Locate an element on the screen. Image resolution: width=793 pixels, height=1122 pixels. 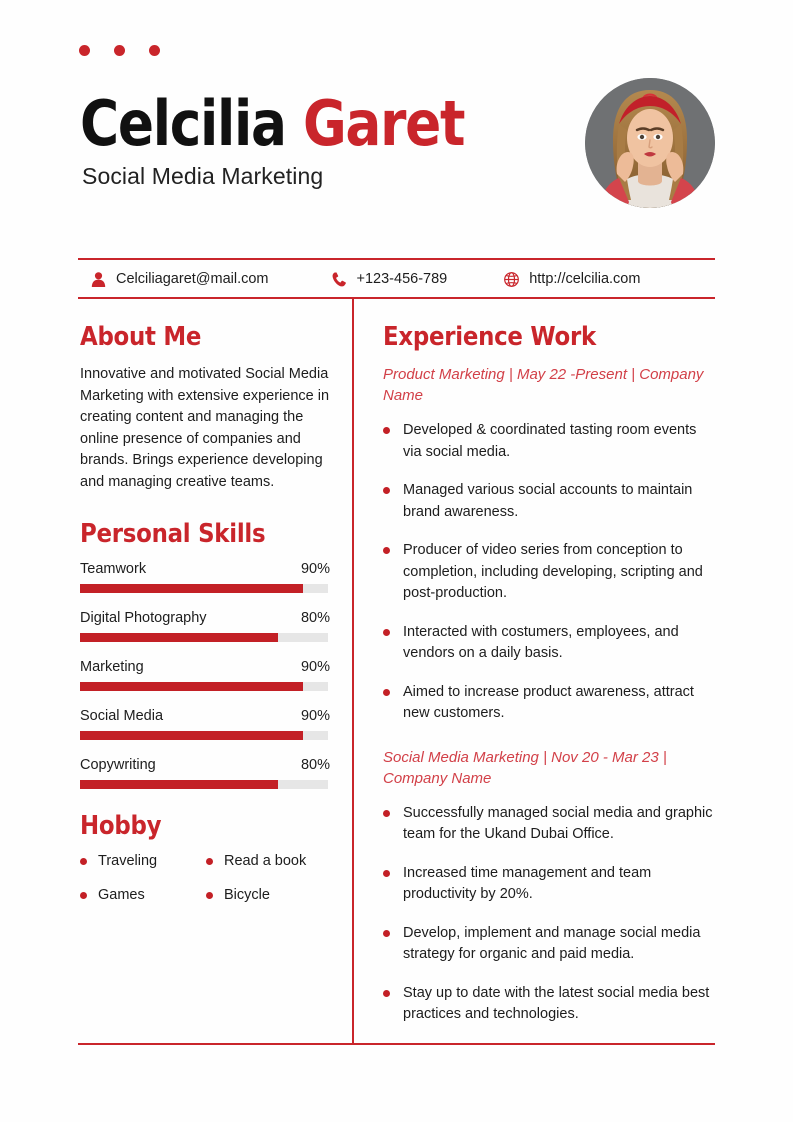
avatar is located at coordinates (650, 143).